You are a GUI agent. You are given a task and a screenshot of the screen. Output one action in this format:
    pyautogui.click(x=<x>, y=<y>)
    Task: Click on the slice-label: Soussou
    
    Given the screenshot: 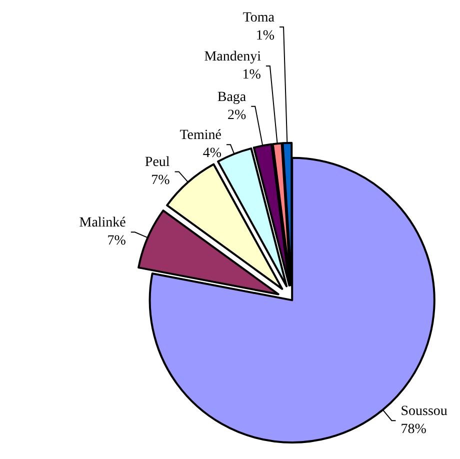 What is the action you would take?
    pyautogui.click(x=424, y=412)
    